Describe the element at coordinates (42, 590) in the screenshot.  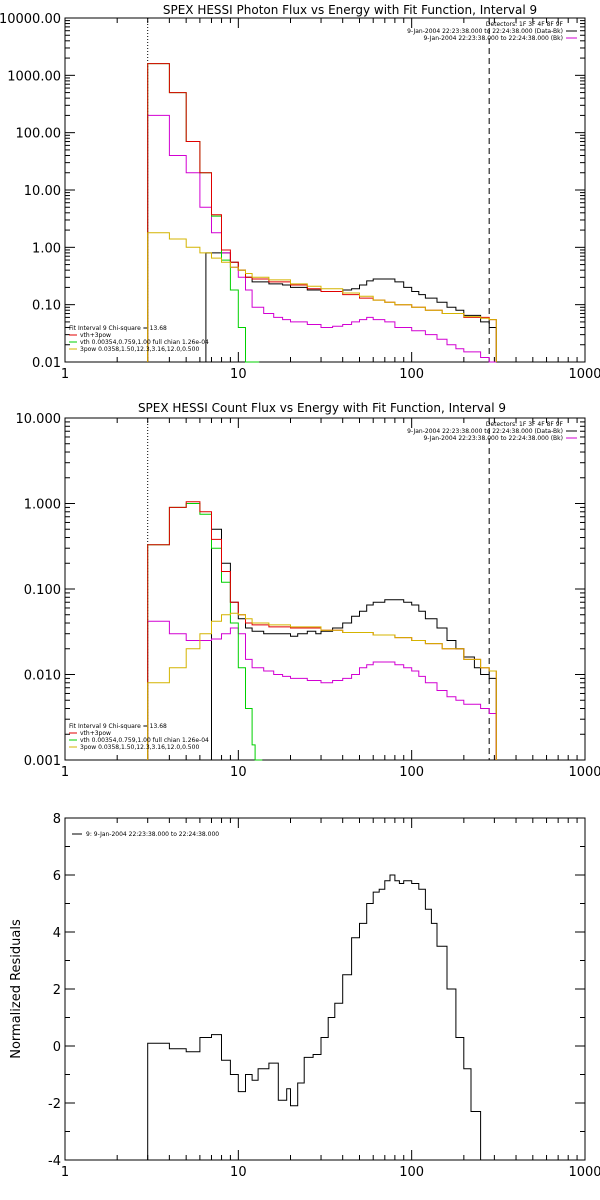
I see `y-tick-label: 0.100` at that location.